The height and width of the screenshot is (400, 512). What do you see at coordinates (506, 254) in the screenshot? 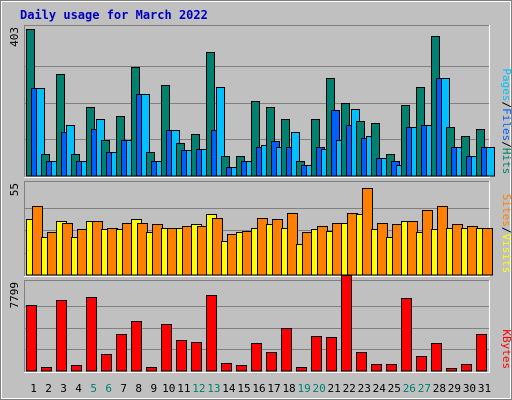
I see `legend-visits: Visits` at bounding box center [506, 254].